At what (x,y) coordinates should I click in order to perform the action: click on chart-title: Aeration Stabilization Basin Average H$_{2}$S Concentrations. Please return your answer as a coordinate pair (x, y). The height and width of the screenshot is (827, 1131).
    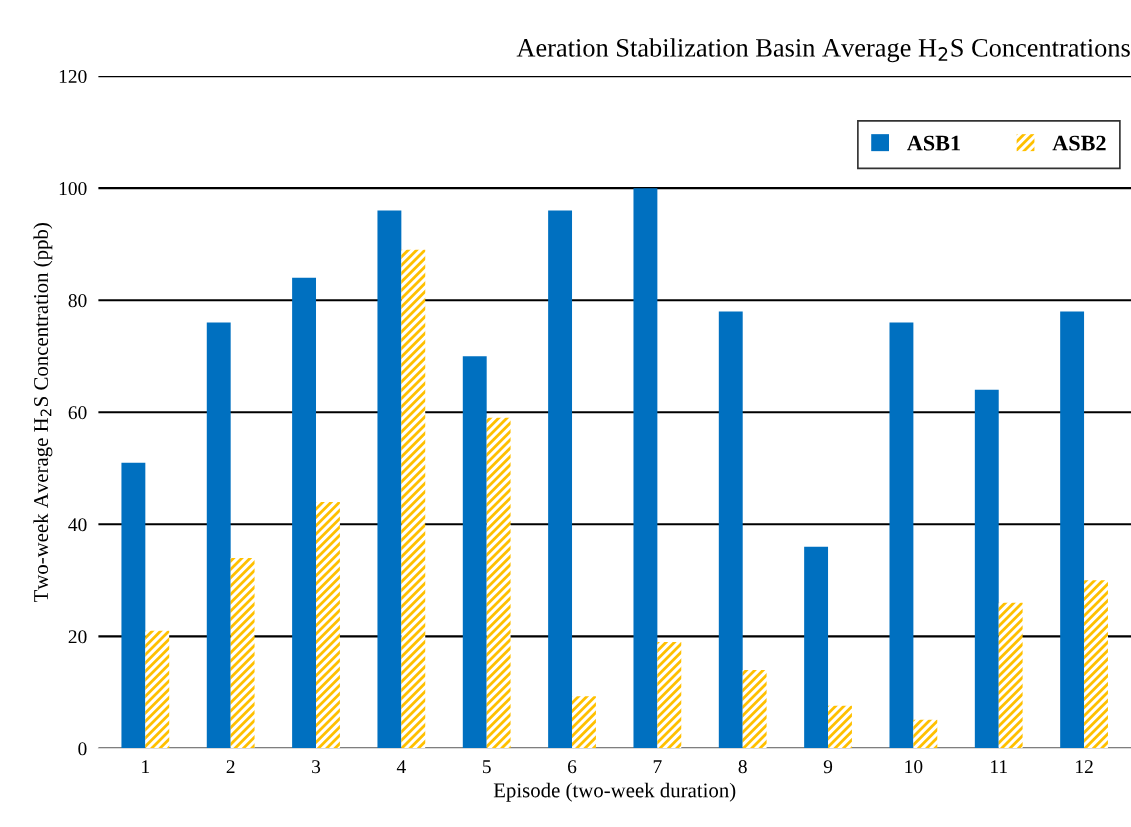
    Looking at the image, I should click on (823, 50).